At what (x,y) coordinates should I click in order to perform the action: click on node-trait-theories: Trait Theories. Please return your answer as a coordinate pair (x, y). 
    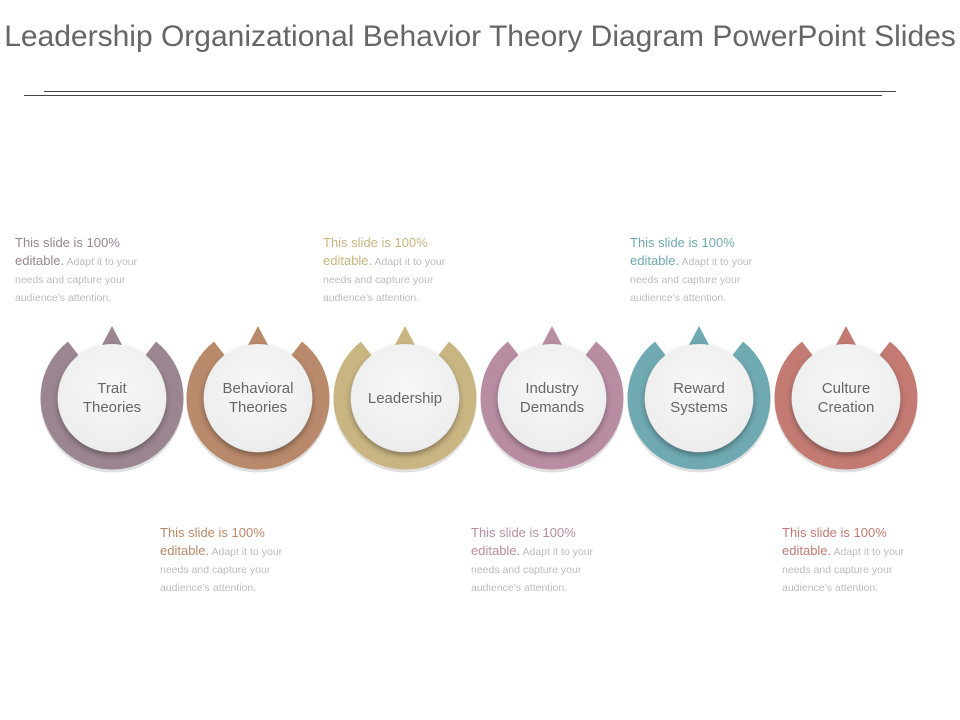
    Looking at the image, I should click on (113, 401).